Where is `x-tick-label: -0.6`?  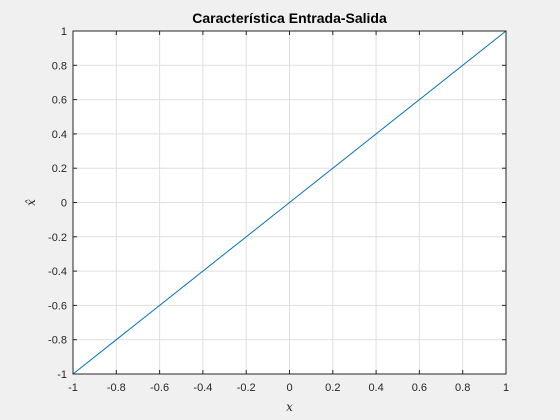 x-tick-label: -0.6 is located at coordinates (159, 388).